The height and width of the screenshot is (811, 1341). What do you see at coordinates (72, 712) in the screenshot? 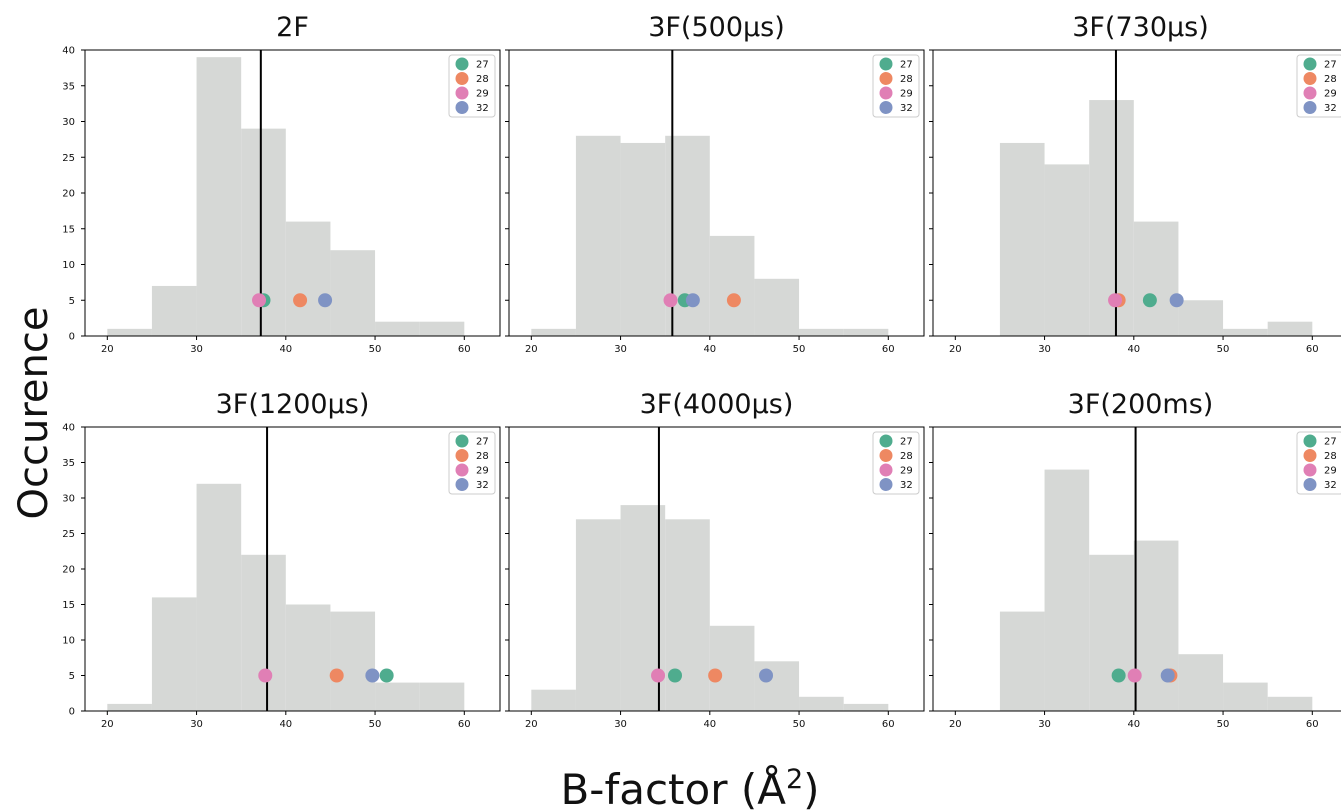
I see `y-tick-label: 0` at bounding box center [72, 712].